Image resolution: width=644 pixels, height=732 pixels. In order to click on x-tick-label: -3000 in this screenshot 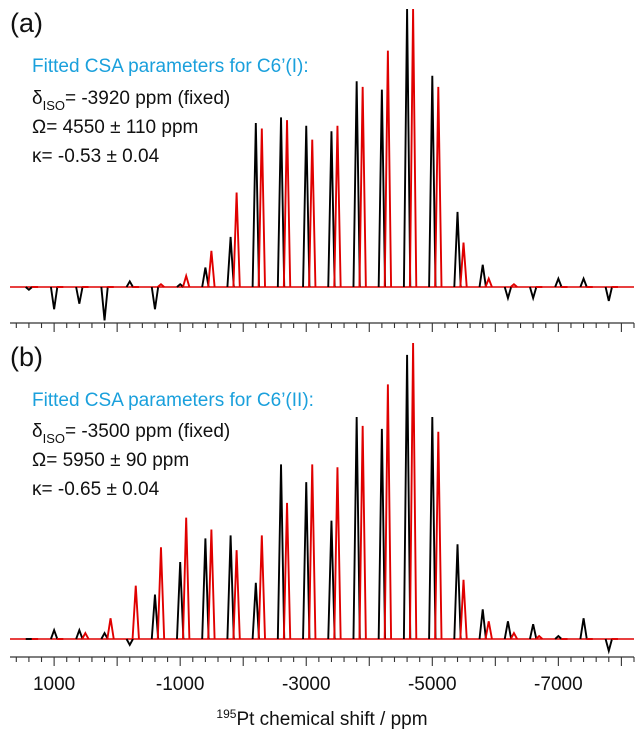, I will do `click(306, 684)`.